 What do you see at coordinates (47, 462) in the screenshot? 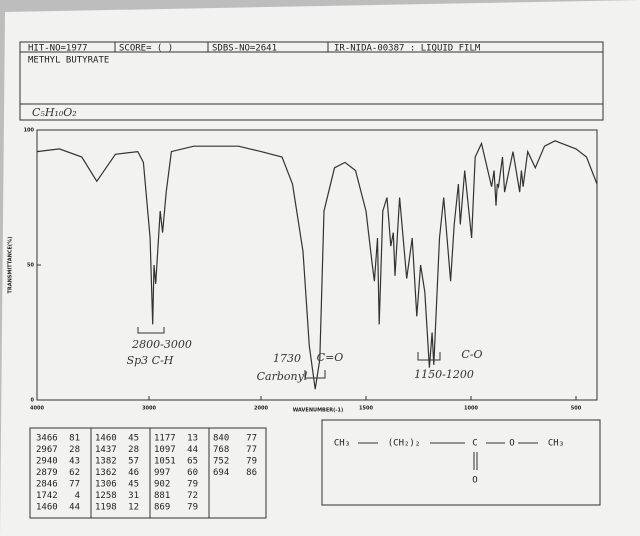
I see `peak-wavenumber: 2940` at bounding box center [47, 462].